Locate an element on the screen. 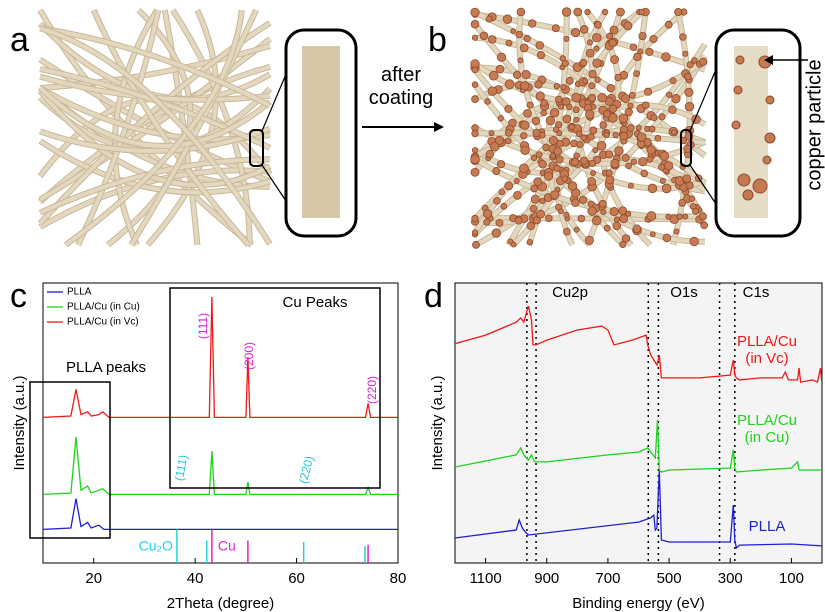  panel-label: c is located at coordinates (18, 296).